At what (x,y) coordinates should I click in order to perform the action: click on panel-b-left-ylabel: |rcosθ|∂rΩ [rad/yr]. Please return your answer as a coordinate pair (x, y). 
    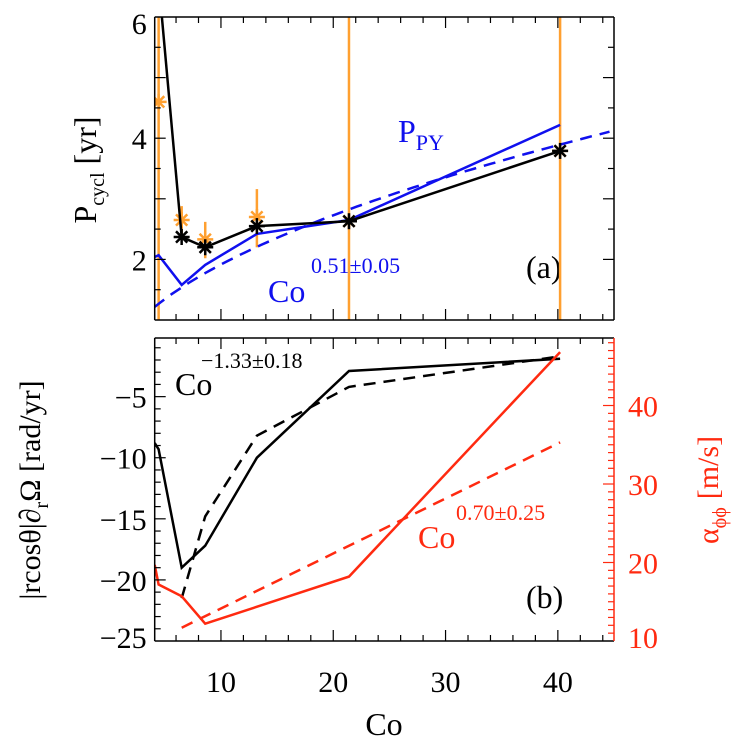
    Looking at the image, I should click on (33, 489).